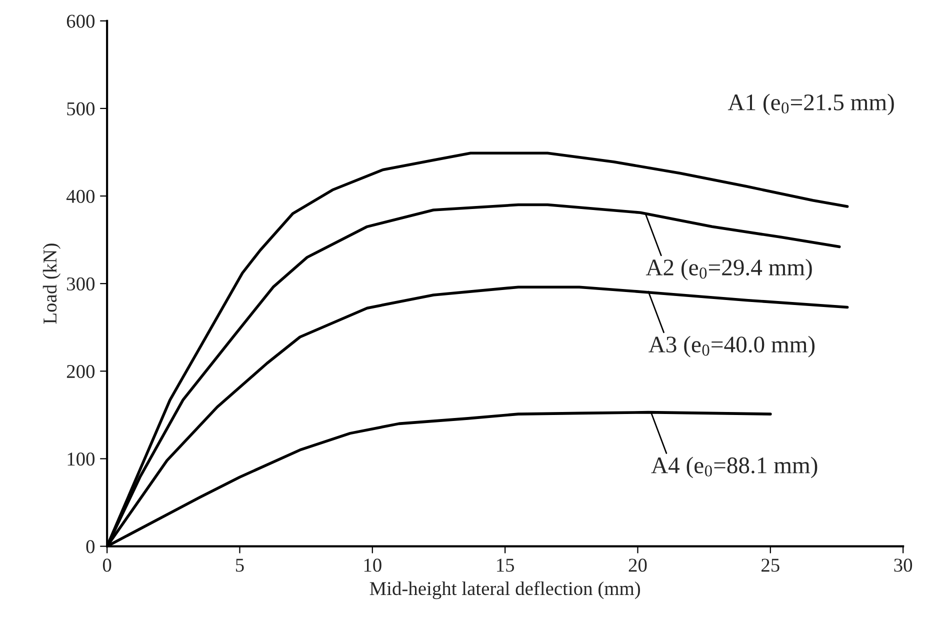 The height and width of the screenshot is (633, 931). I want to click on annotation: A2 (e$_{0}$=29.4 mm), so click(729, 269).